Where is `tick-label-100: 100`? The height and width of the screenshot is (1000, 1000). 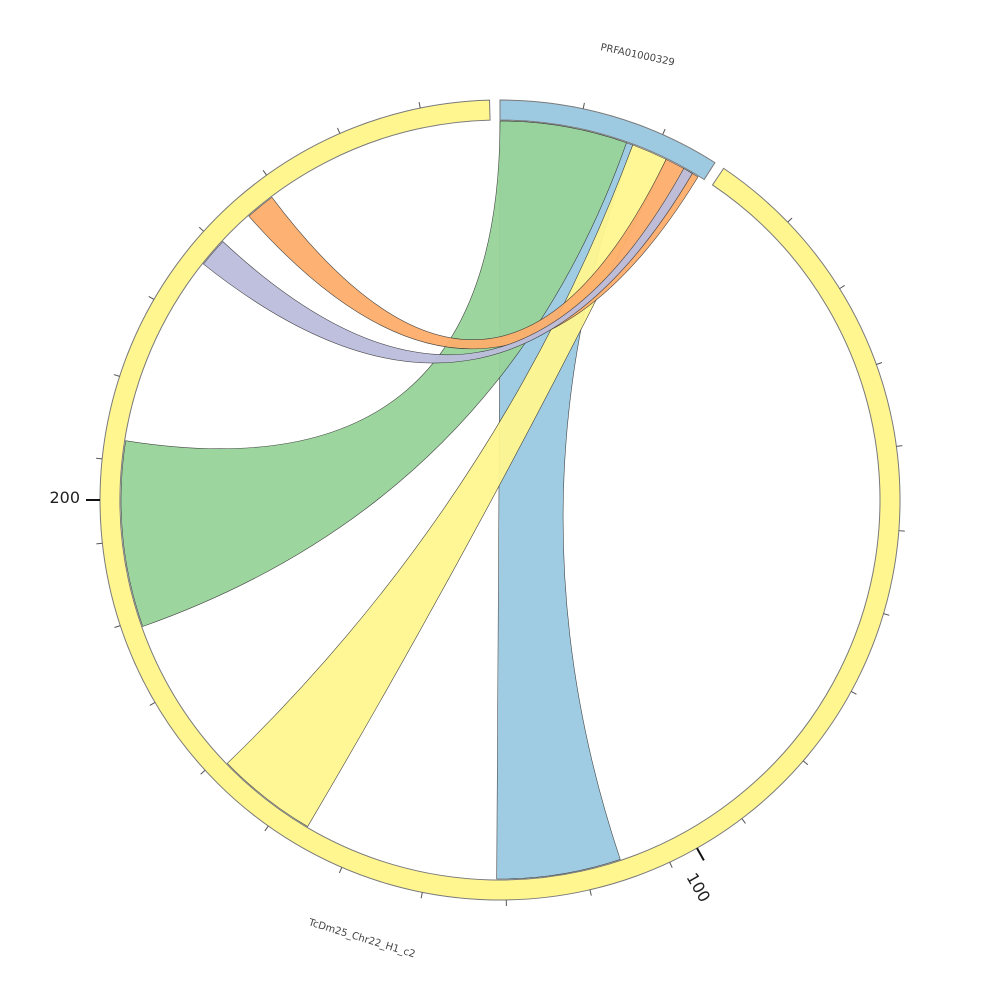 tick-label-100: 100 is located at coordinates (699, 888).